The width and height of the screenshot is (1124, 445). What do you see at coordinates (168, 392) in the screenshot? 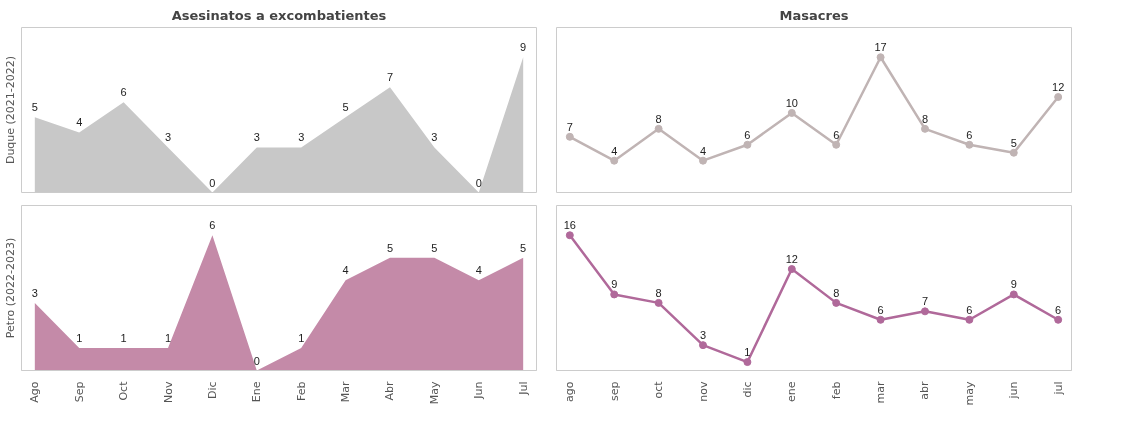
I see `x-tick-label: Nov` at bounding box center [168, 392].